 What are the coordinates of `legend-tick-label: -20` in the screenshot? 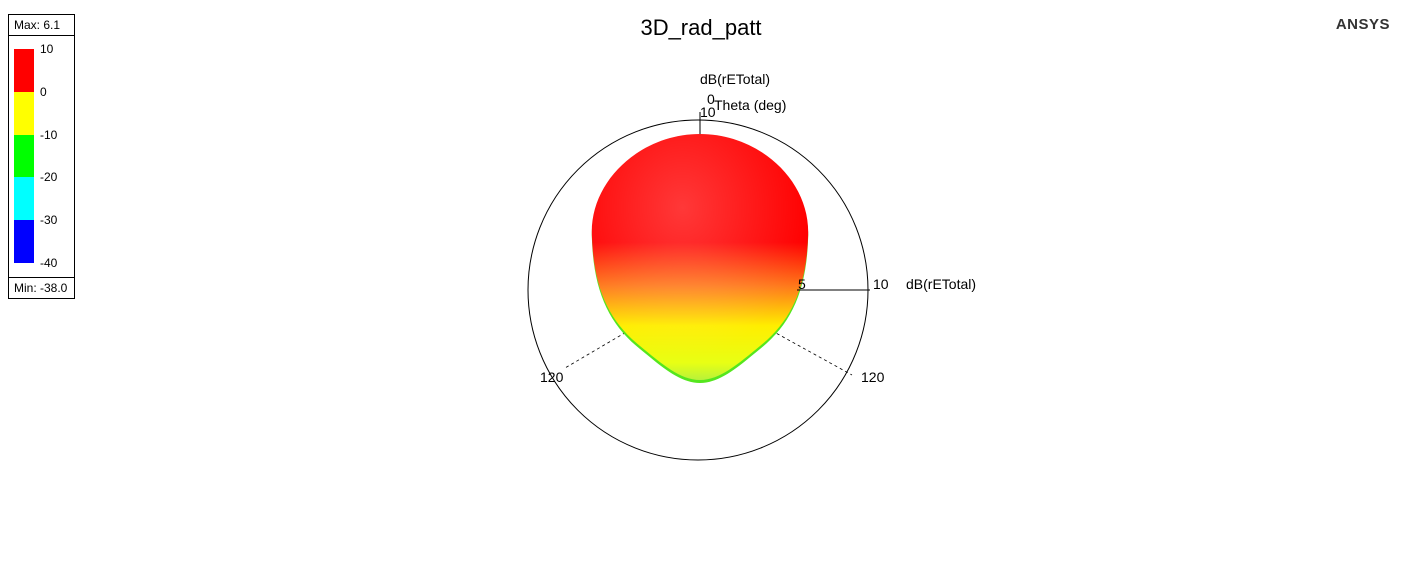 It's located at (49, 177).